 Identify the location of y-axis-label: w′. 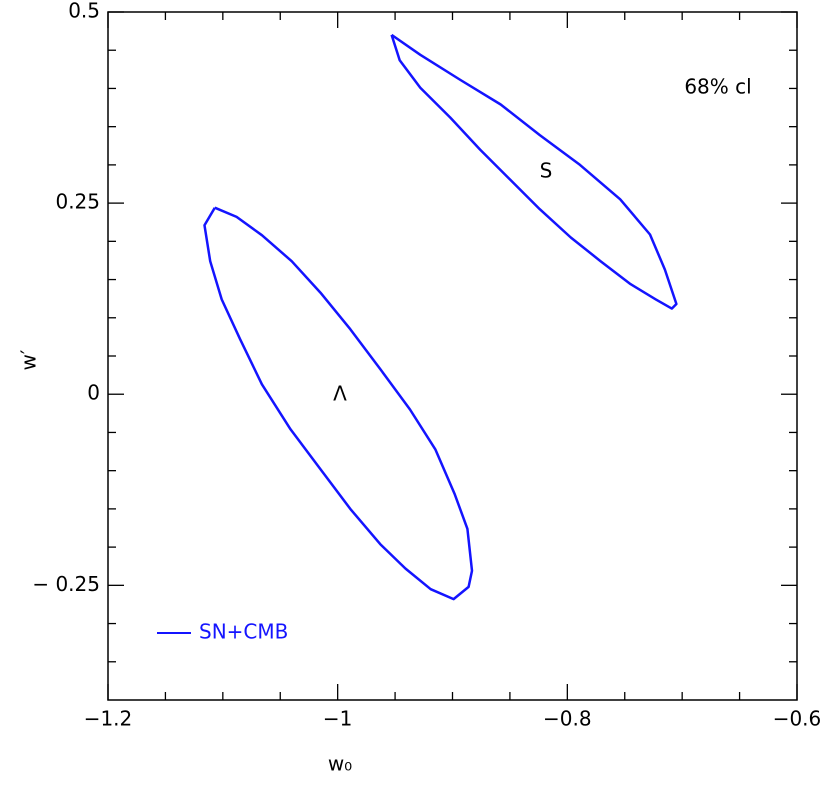
(29, 359).